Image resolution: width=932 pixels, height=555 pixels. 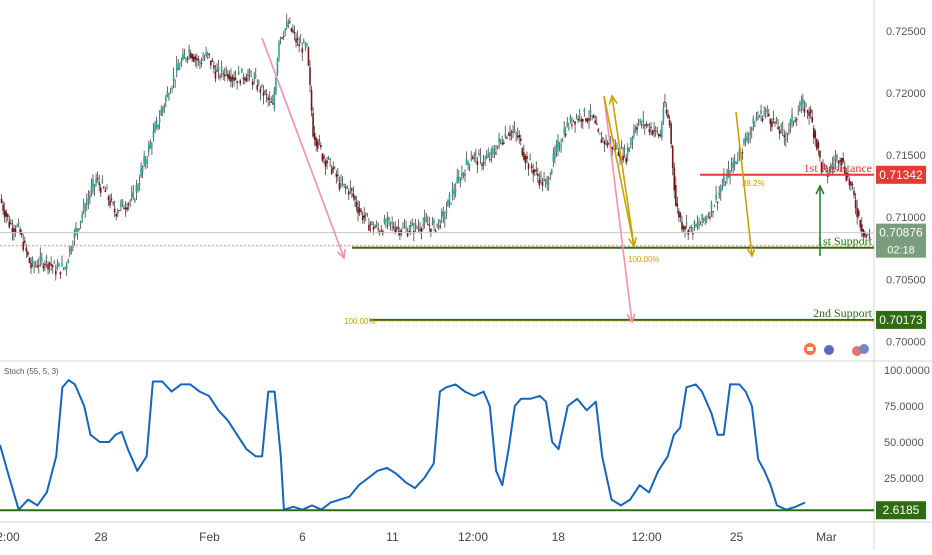 What do you see at coordinates (826, 537) in the screenshot?
I see `time-tick-label: Mar` at bounding box center [826, 537].